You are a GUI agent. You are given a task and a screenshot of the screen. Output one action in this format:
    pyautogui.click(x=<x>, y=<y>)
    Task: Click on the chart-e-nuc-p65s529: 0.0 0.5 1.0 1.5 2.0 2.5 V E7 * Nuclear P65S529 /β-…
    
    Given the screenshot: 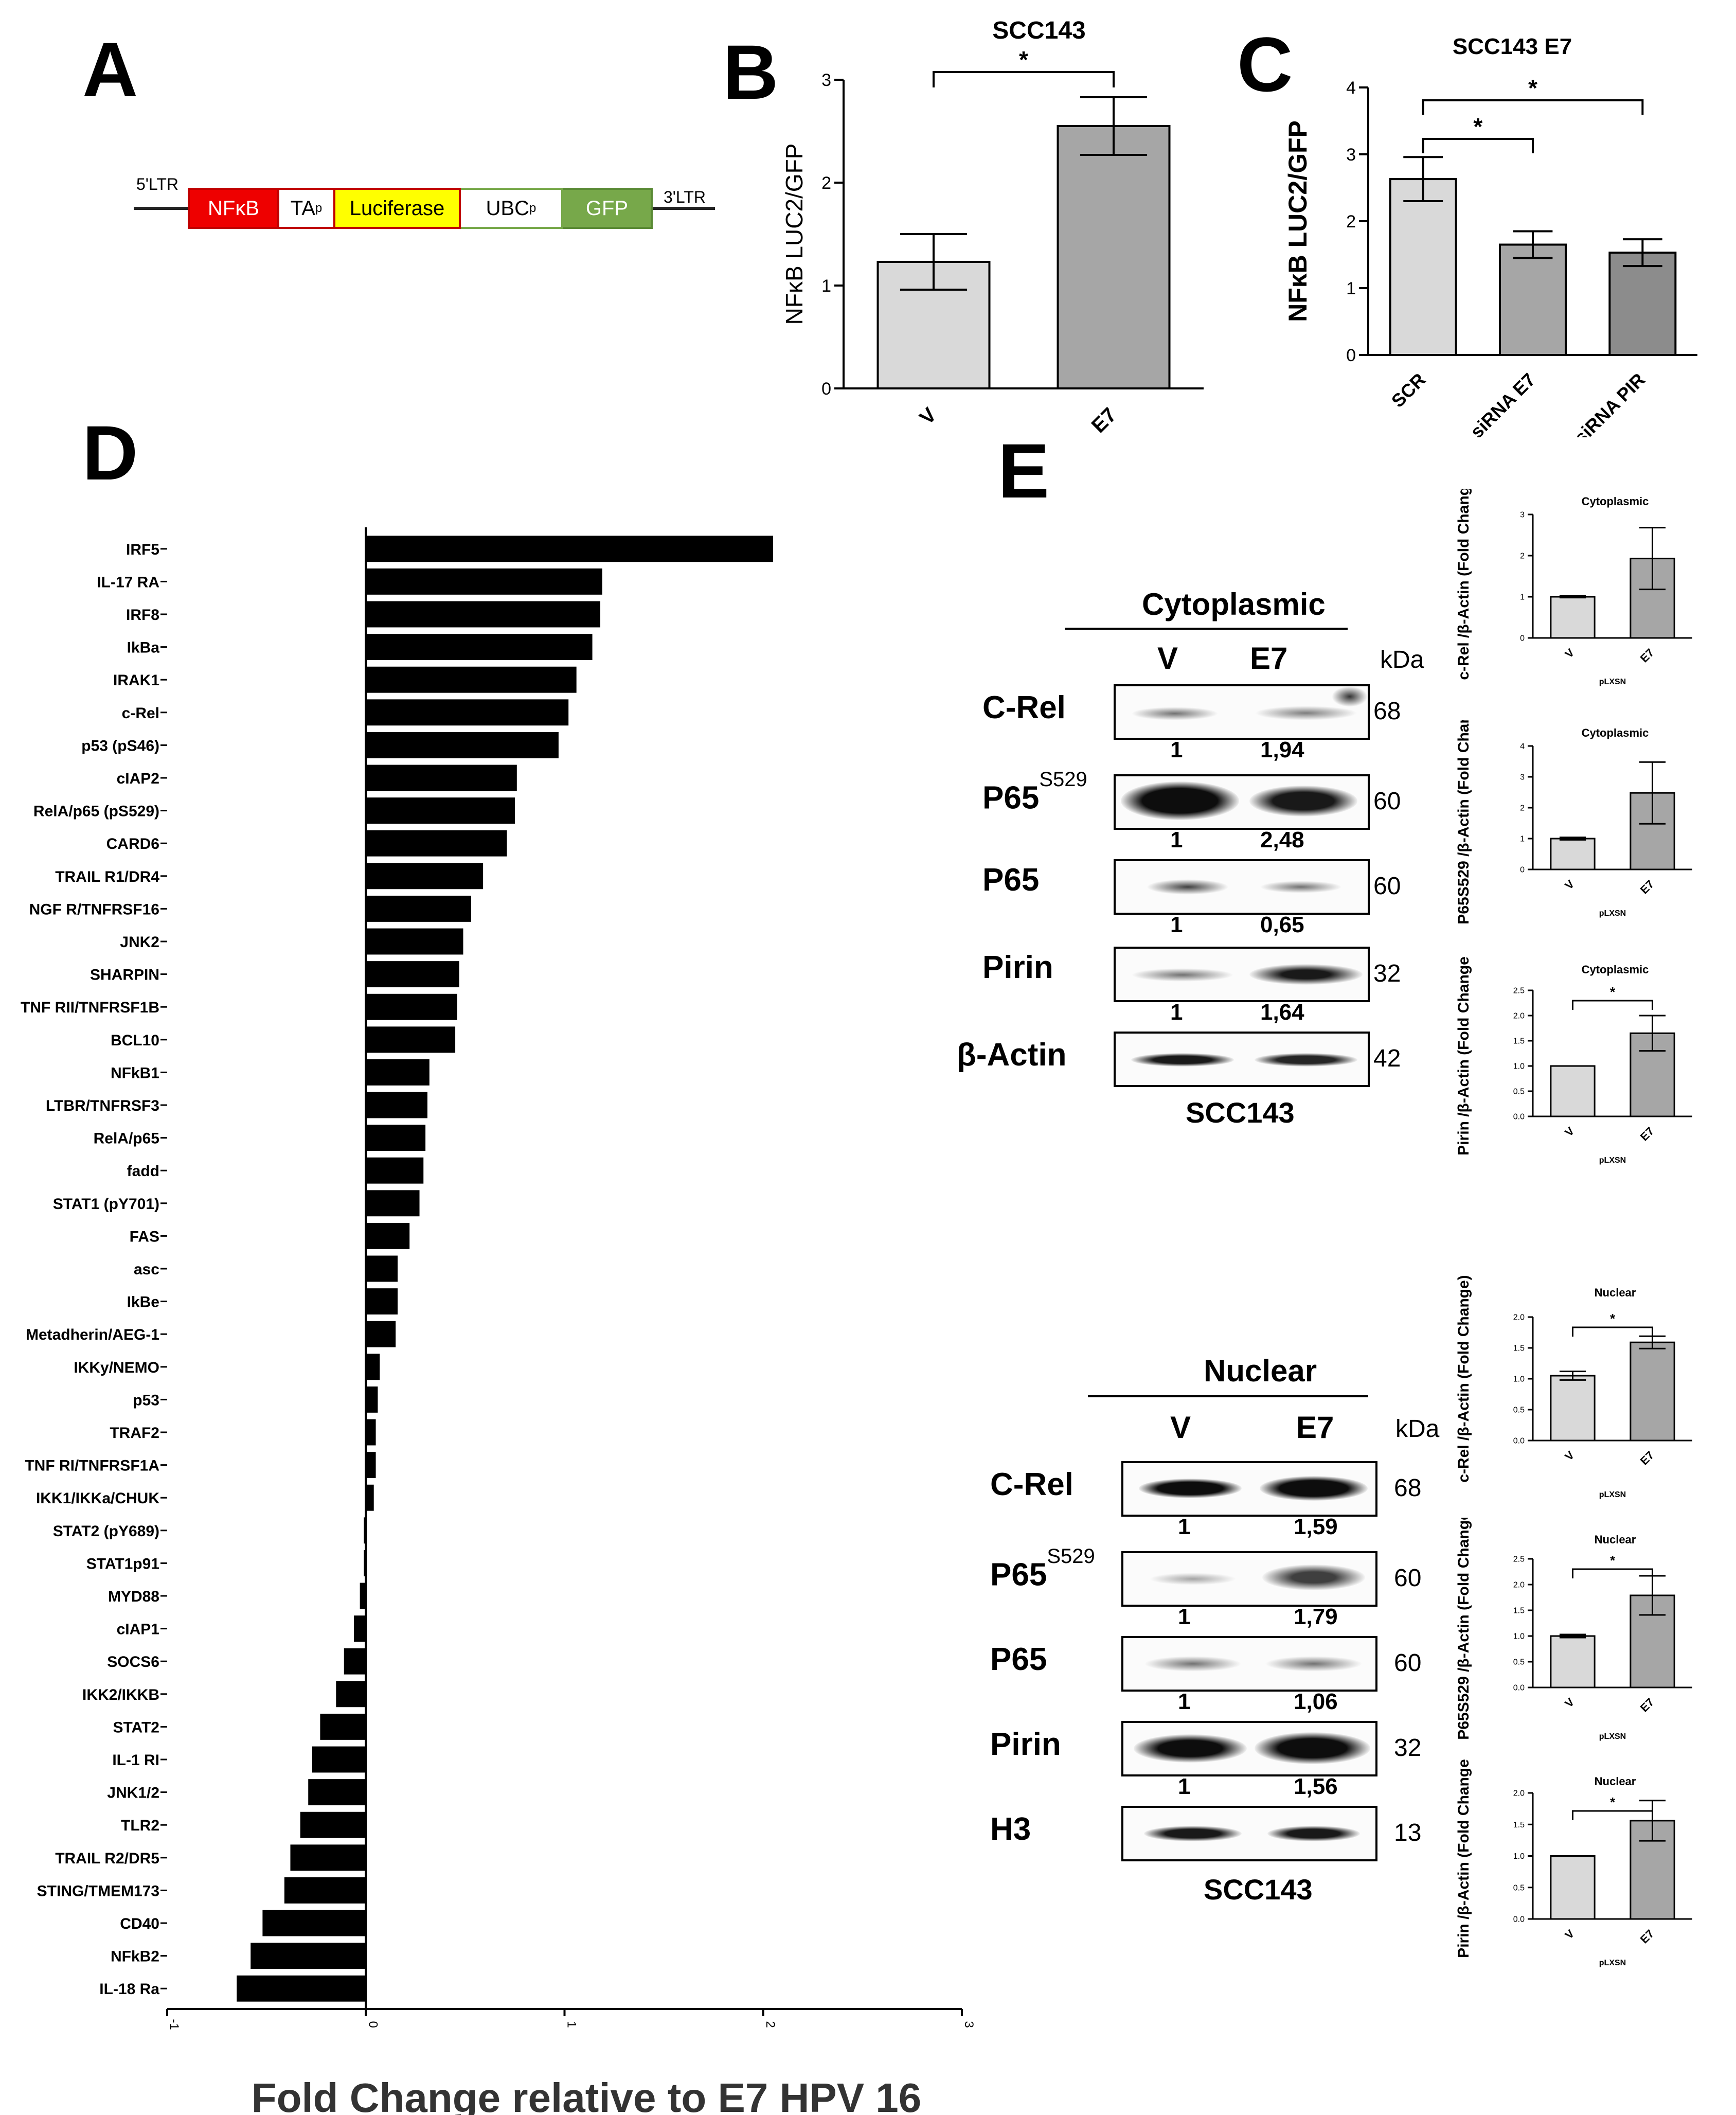 What is the action you would take?
    pyautogui.click(x=1574, y=1629)
    